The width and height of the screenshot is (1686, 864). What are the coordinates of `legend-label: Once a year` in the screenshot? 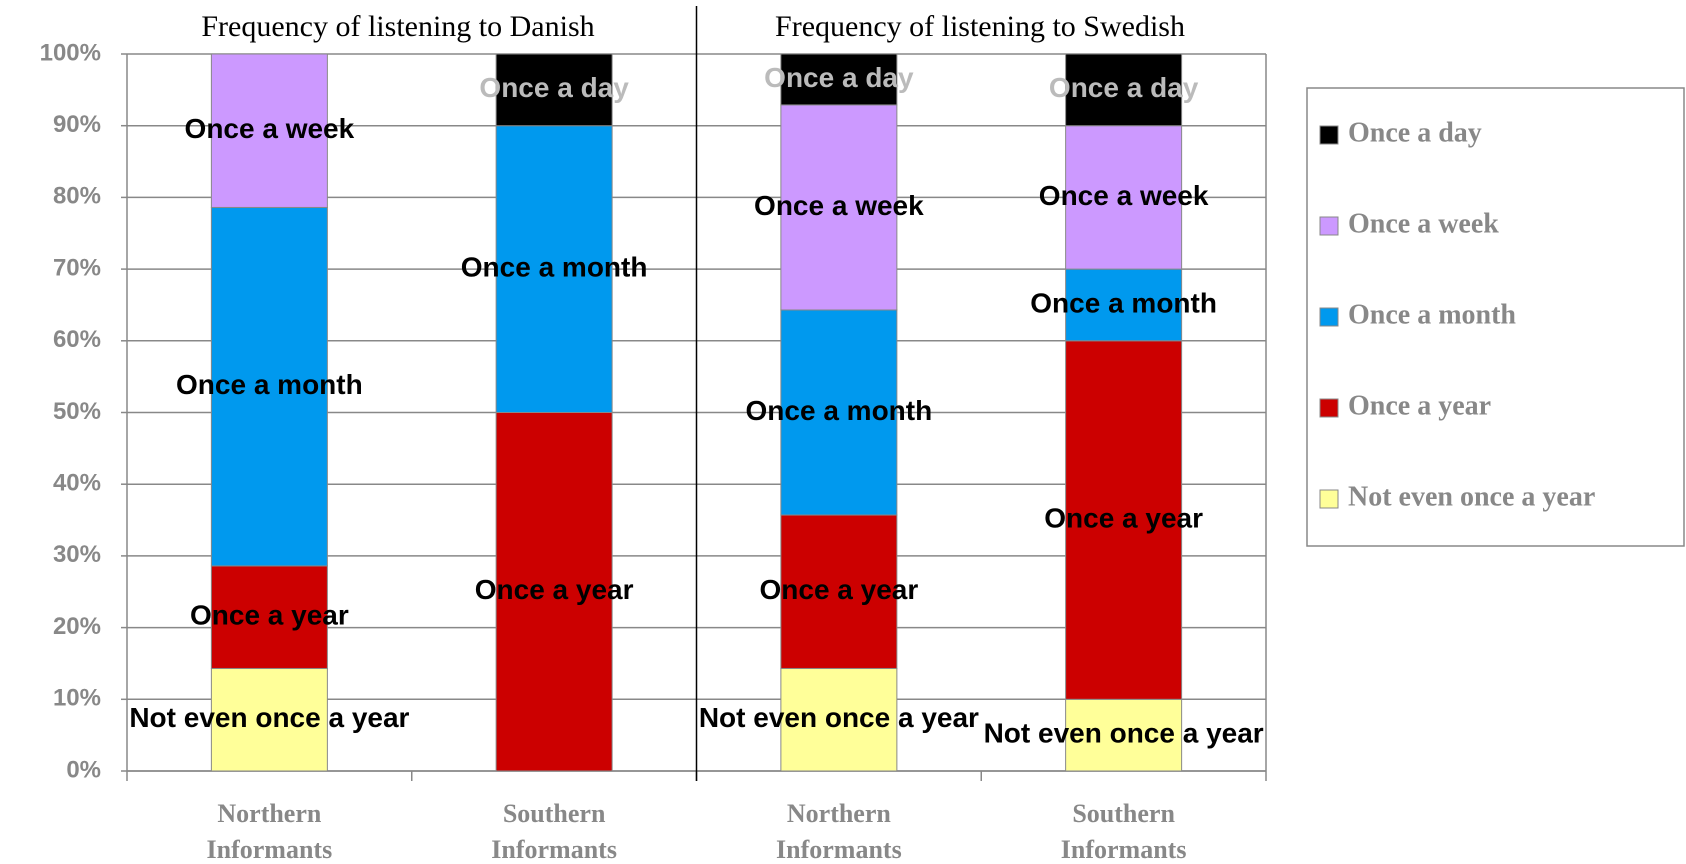 It's located at (1419, 405).